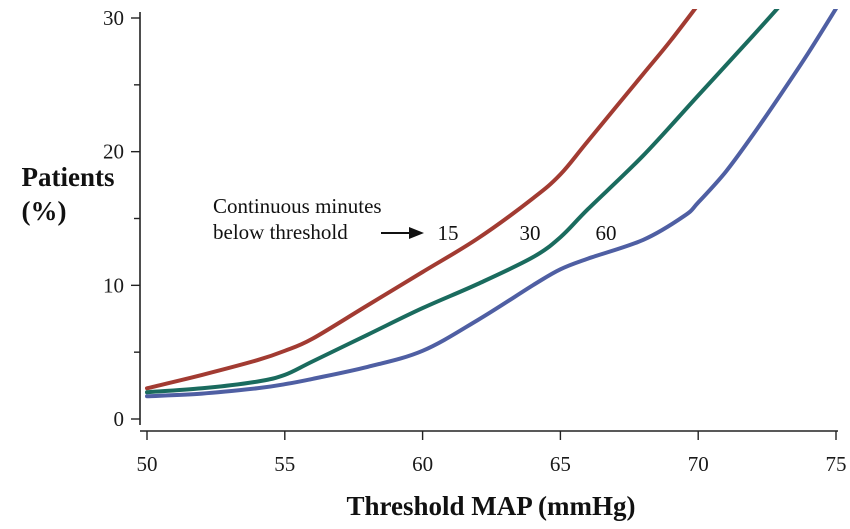 The height and width of the screenshot is (529, 850). I want to click on annotation-line2: below threshold, so click(280, 232).